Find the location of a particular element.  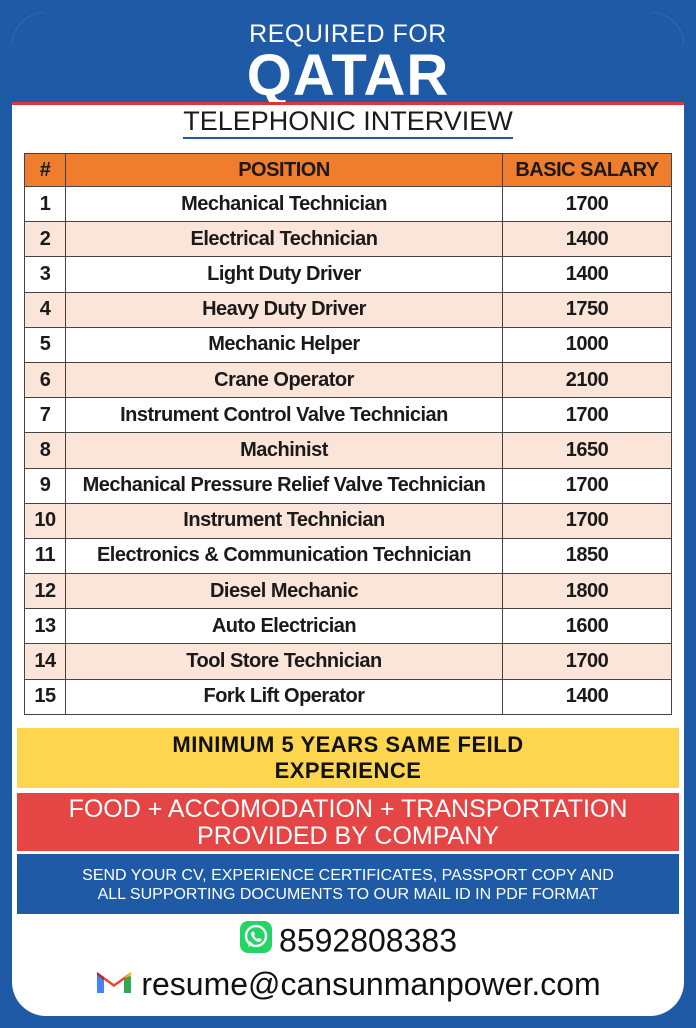

cell-number: 5 is located at coordinates (45, 344).